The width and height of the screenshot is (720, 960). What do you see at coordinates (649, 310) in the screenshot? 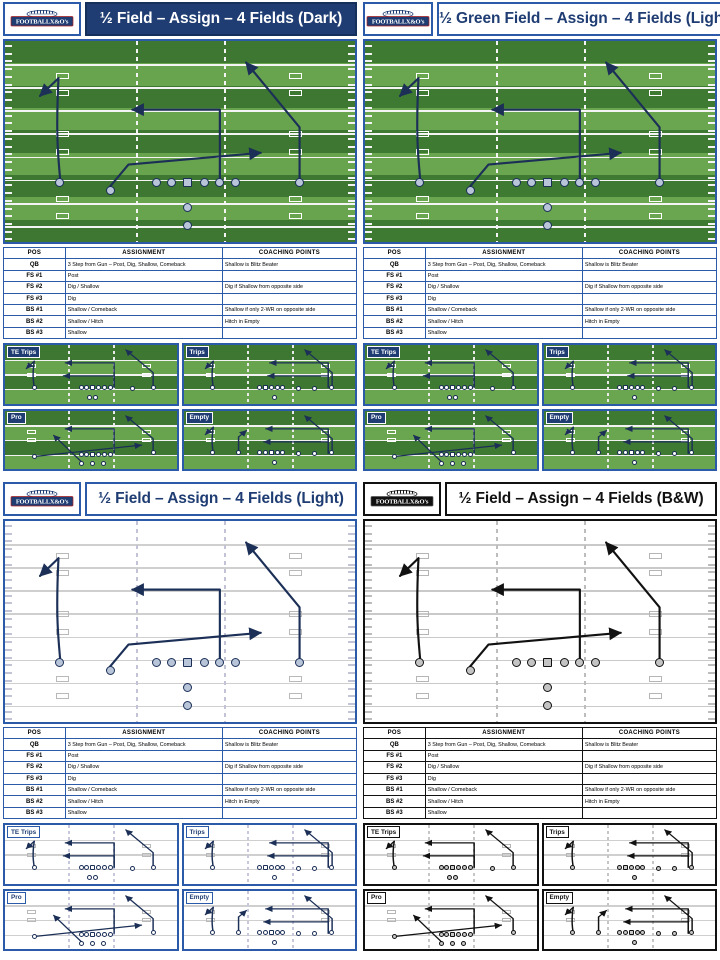
I see `cell-coaching-points: Shallow if only 2-WR on opposite side` at bounding box center [649, 310].